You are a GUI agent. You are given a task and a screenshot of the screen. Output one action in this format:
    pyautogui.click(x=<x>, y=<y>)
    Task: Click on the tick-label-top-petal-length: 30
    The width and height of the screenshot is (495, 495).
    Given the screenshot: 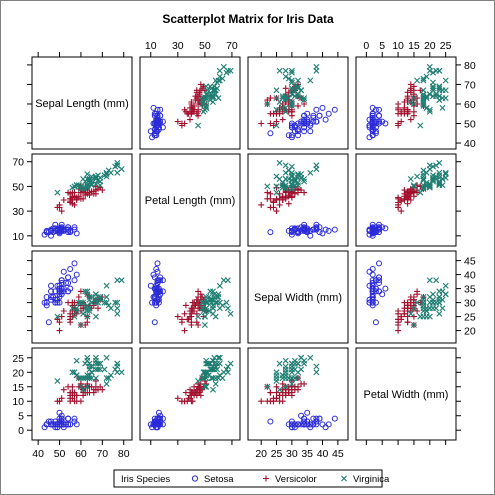 What is the action you would take?
    pyautogui.click(x=178, y=46)
    